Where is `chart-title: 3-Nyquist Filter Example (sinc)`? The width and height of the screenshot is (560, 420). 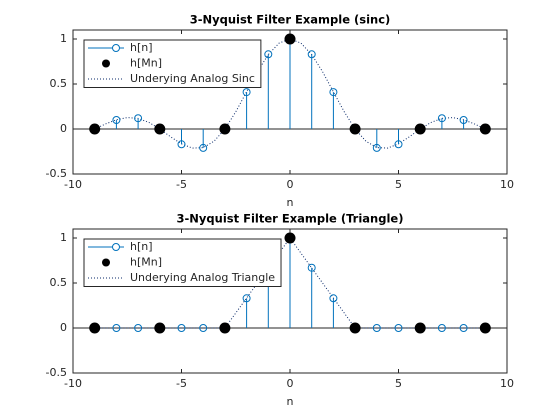 chart-title: 3-Nyquist Filter Example (sinc) is located at coordinates (290, 20).